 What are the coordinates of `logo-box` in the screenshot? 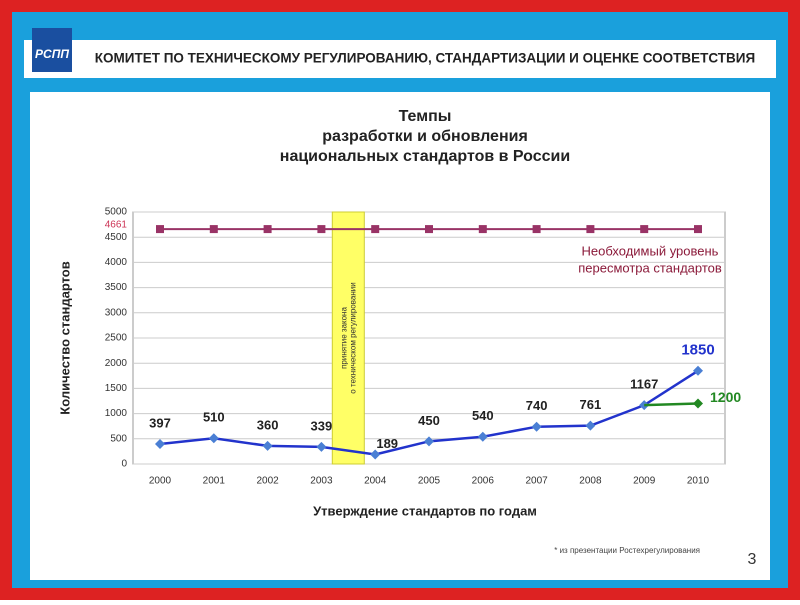 It's located at (52, 50).